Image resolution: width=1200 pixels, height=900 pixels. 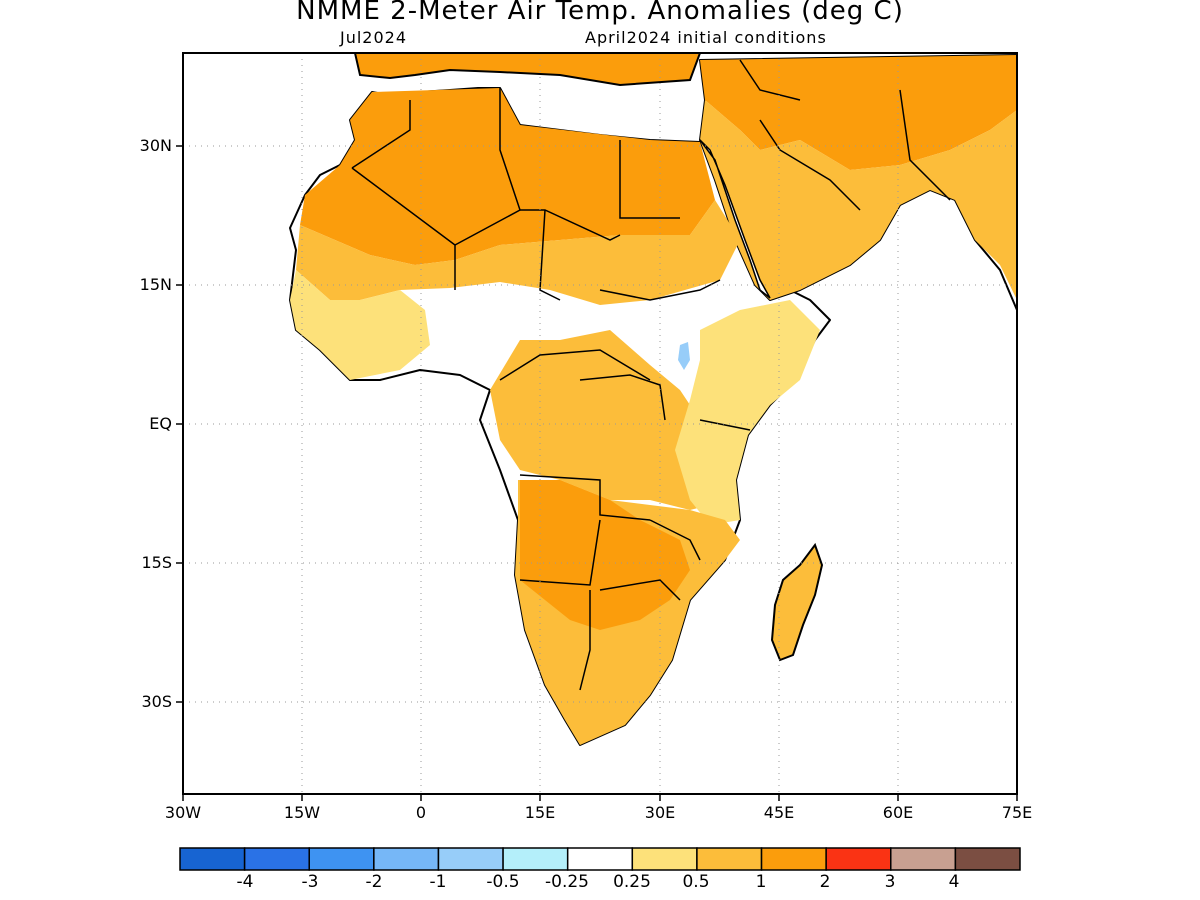 I want to click on lon-label-45e: 45E, so click(x=779, y=812).